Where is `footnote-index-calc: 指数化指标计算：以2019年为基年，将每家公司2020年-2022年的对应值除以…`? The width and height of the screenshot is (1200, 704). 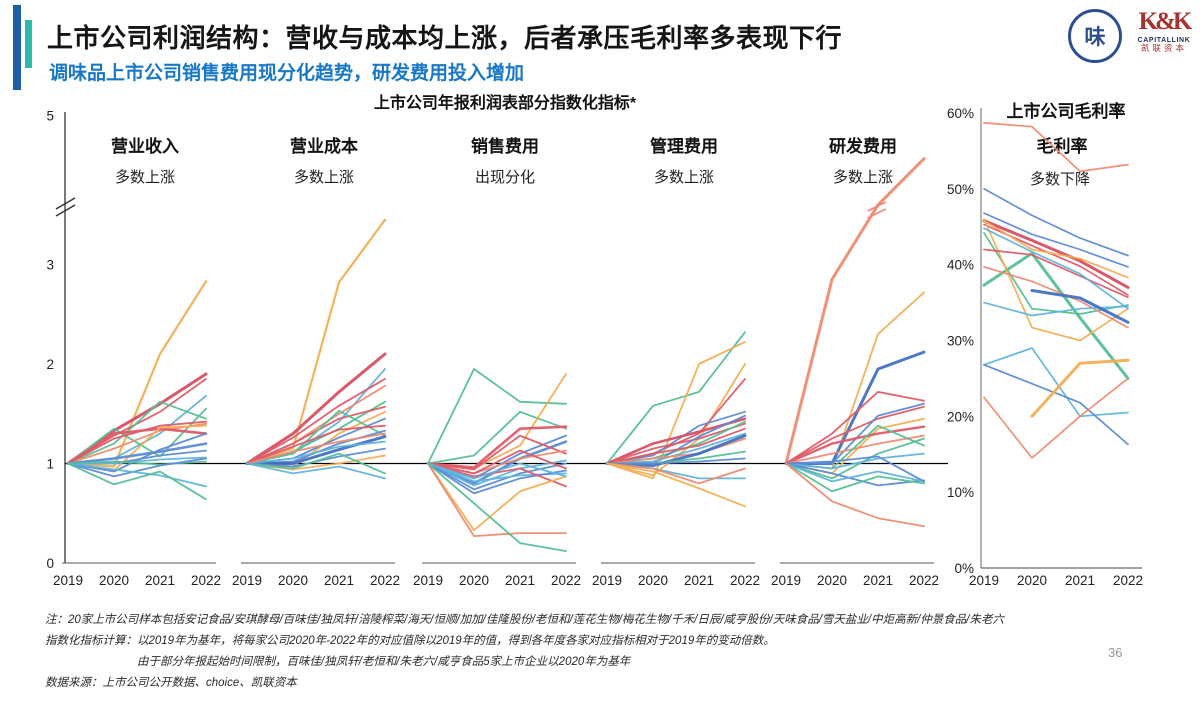 footnote-index-calc: 指数化指标计算：以2019年为基年，将每家公司2020年-2022年的对应值除以… is located at coordinates (410, 641).